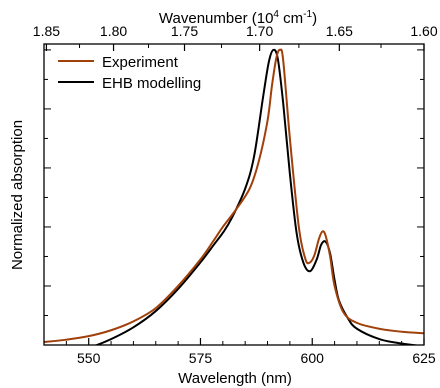 This screenshot has height=388, width=440. Describe the element at coordinates (276, 14) in the screenshot. I see `top-axis-title-exponent: 4` at that location.